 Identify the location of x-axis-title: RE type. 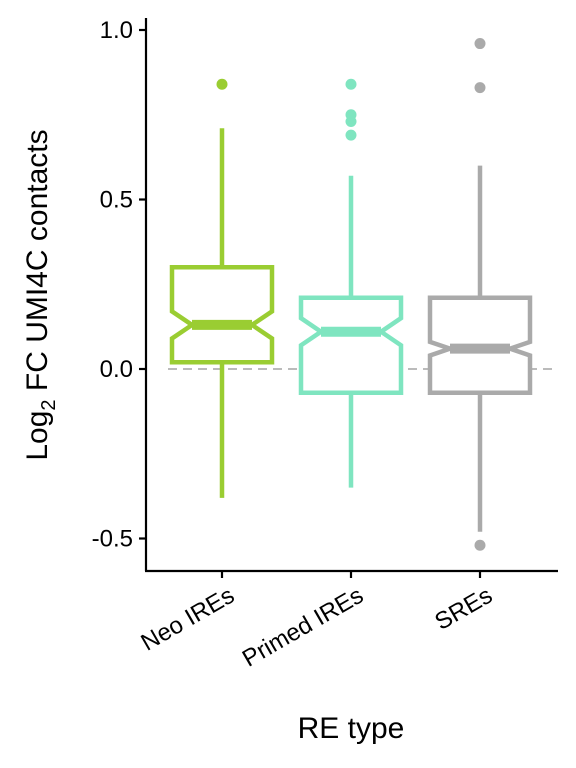
(351, 728).